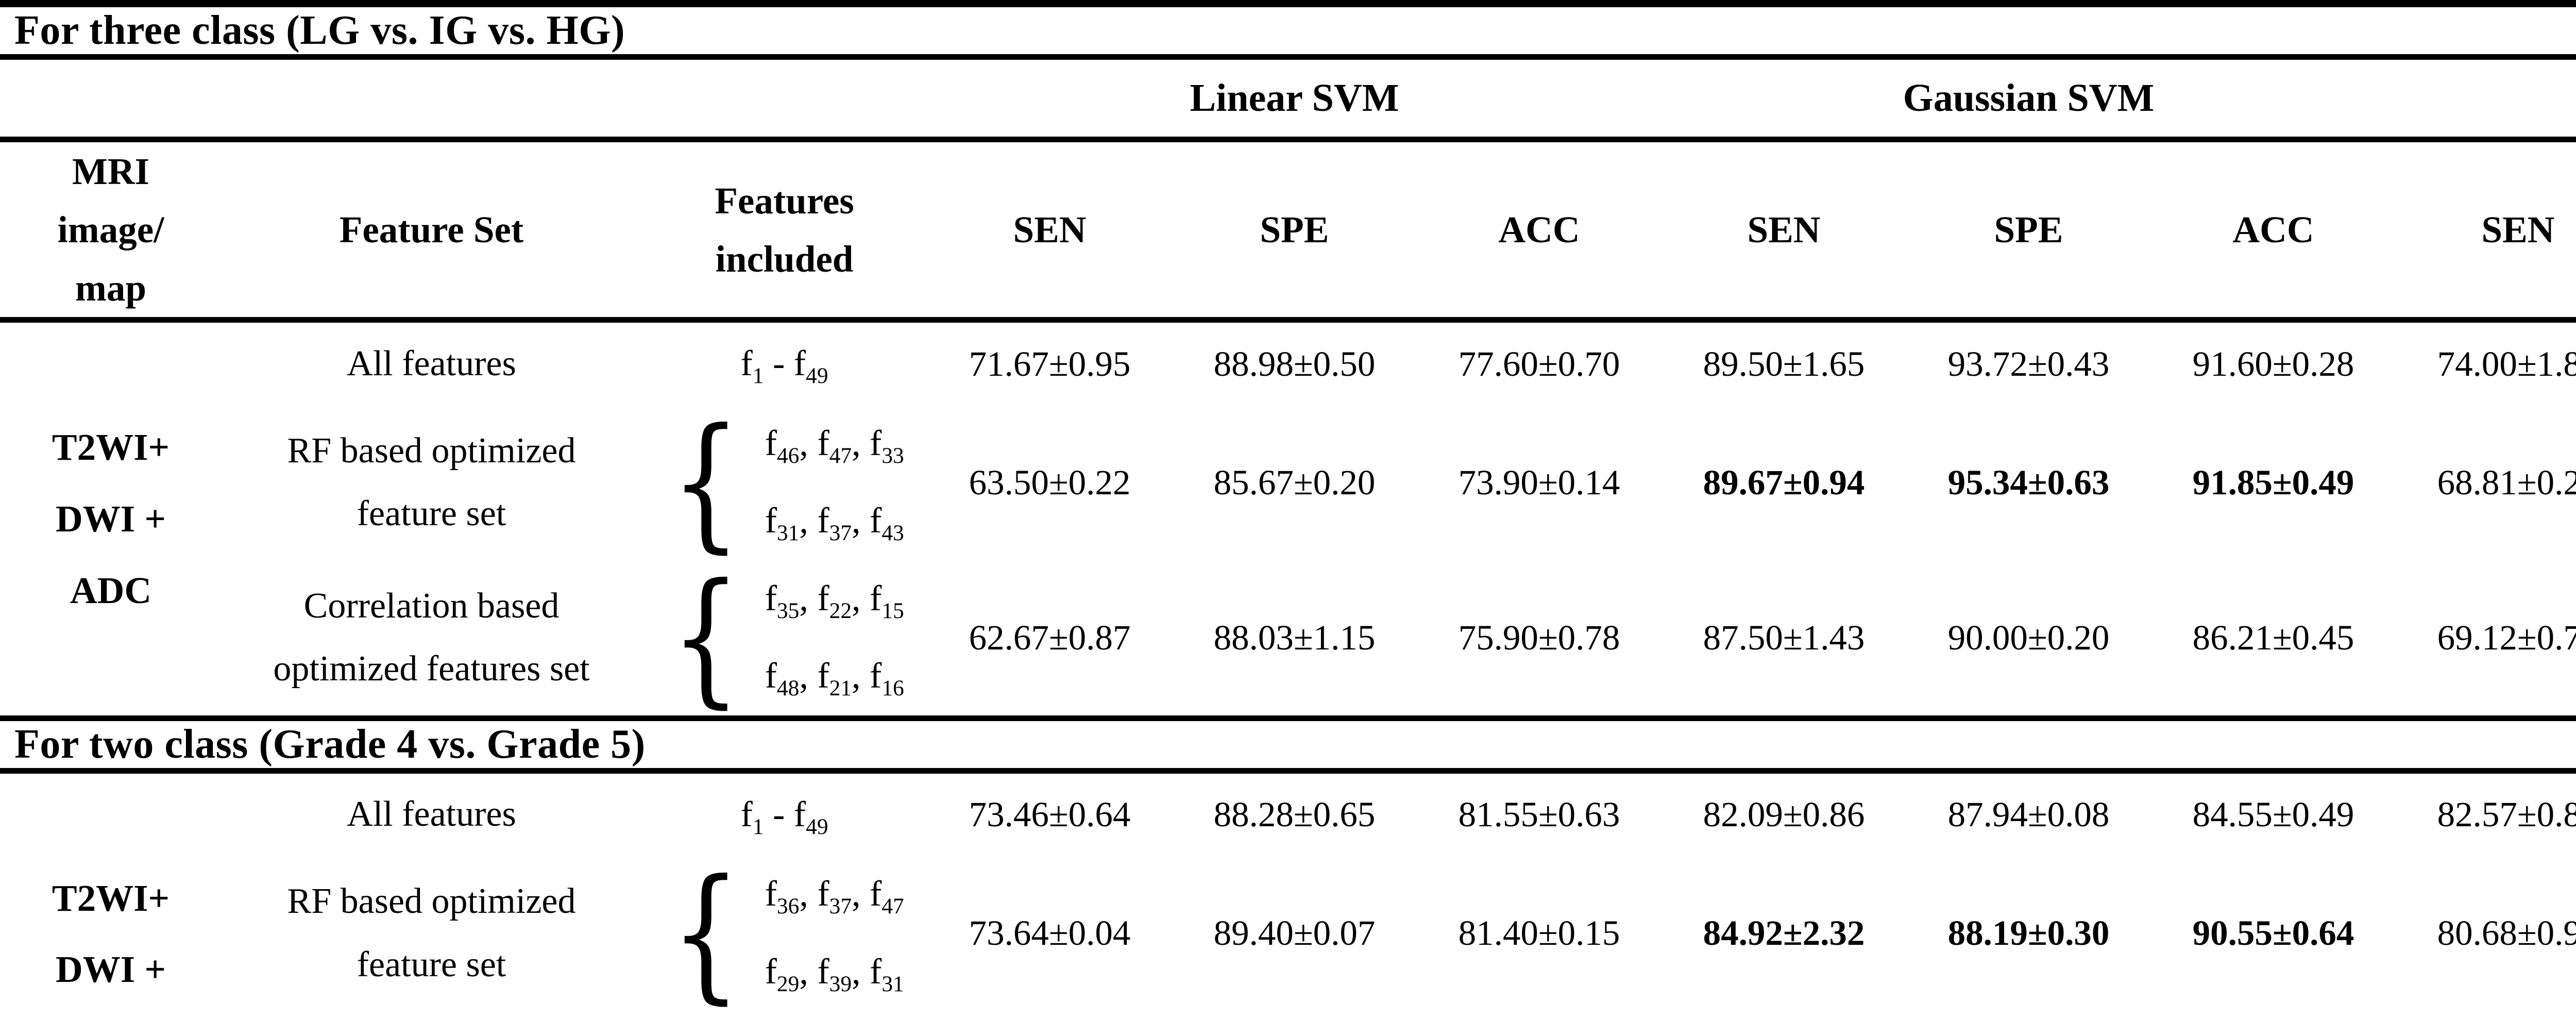 The image size is (2576, 1018). What do you see at coordinates (2486, 1014) in the screenshot?
I see `metric-value-cell: 81.00±0.80` at bounding box center [2486, 1014].